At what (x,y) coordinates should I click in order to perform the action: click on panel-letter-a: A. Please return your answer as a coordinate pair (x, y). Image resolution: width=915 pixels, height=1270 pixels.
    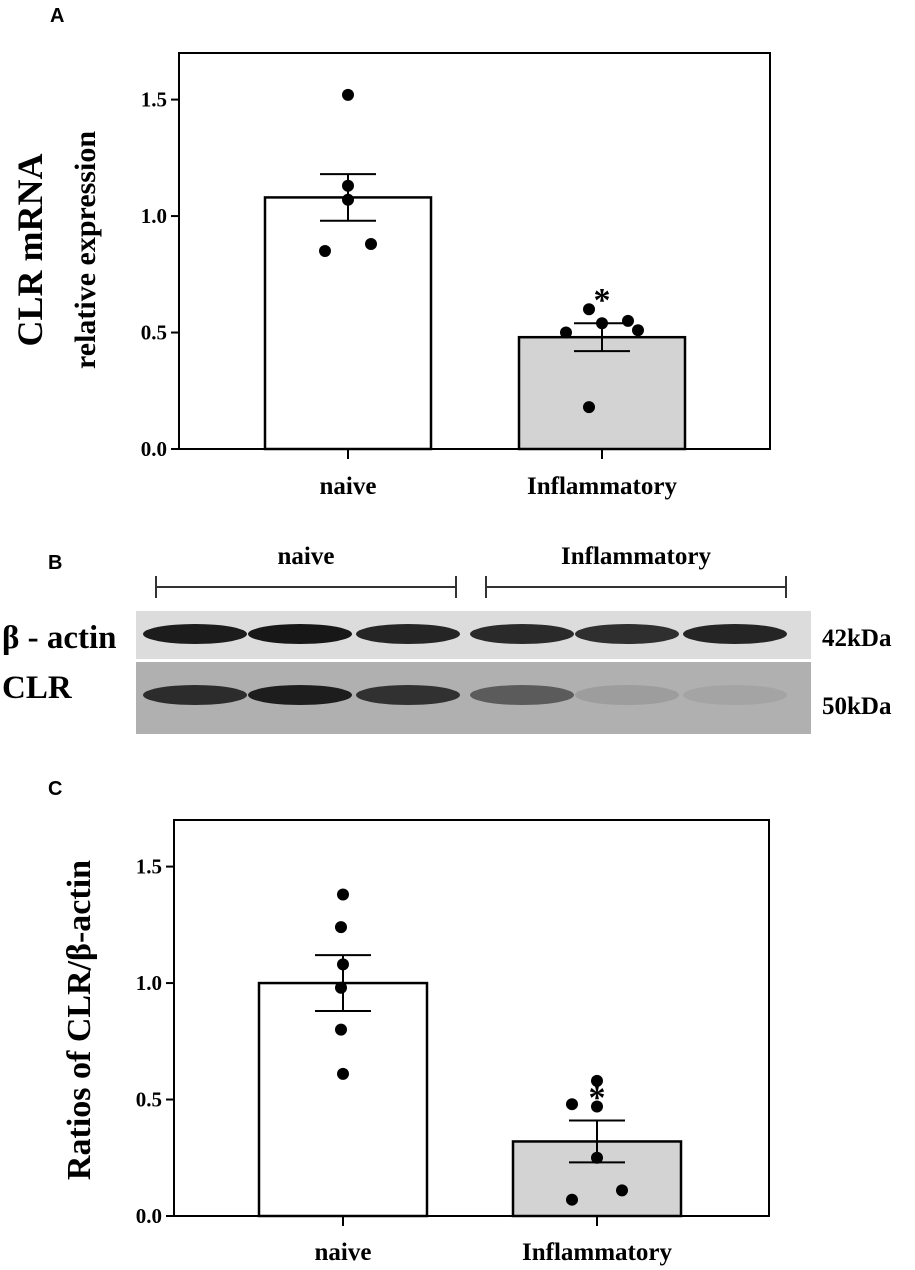
    Looking at the image, I should click on (57, 16).